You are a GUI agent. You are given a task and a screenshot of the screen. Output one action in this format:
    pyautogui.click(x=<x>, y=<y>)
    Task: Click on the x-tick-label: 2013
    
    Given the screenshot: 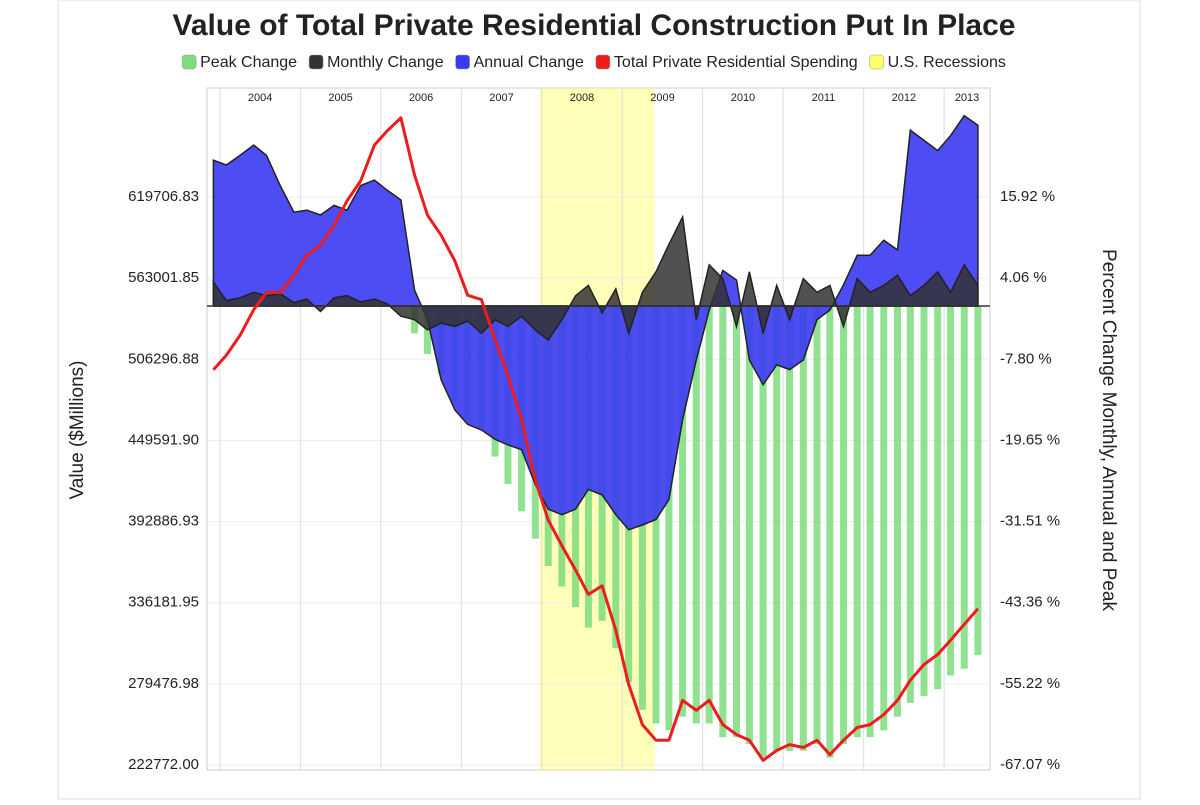 What is the action you would take?
    pyautogui.click(x=967, y=98)
    